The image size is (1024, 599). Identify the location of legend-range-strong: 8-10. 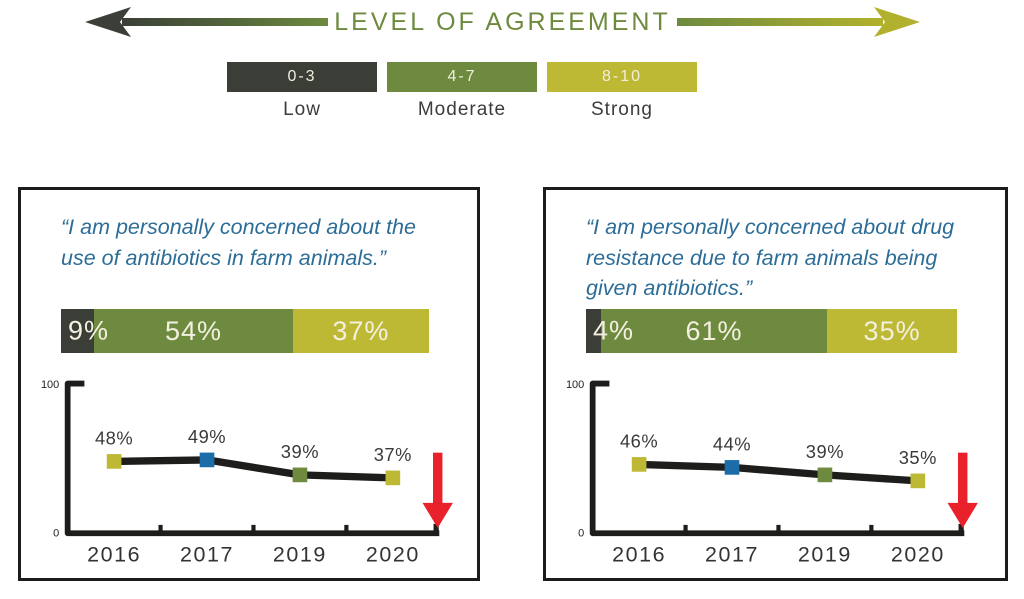
(622, 76).